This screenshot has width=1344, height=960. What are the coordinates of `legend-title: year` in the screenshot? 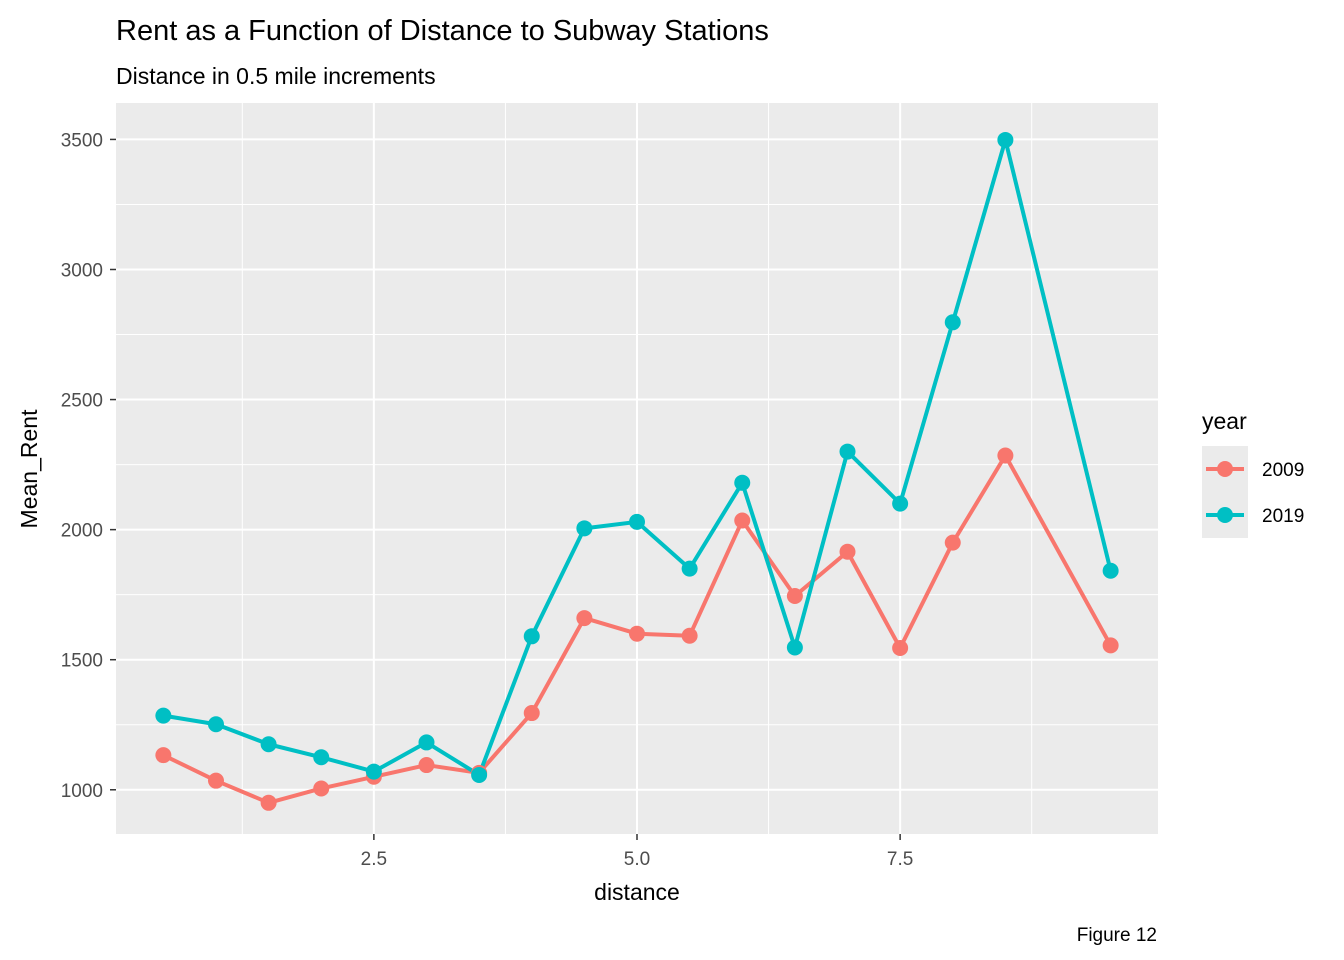 It's located at (1224, 421).